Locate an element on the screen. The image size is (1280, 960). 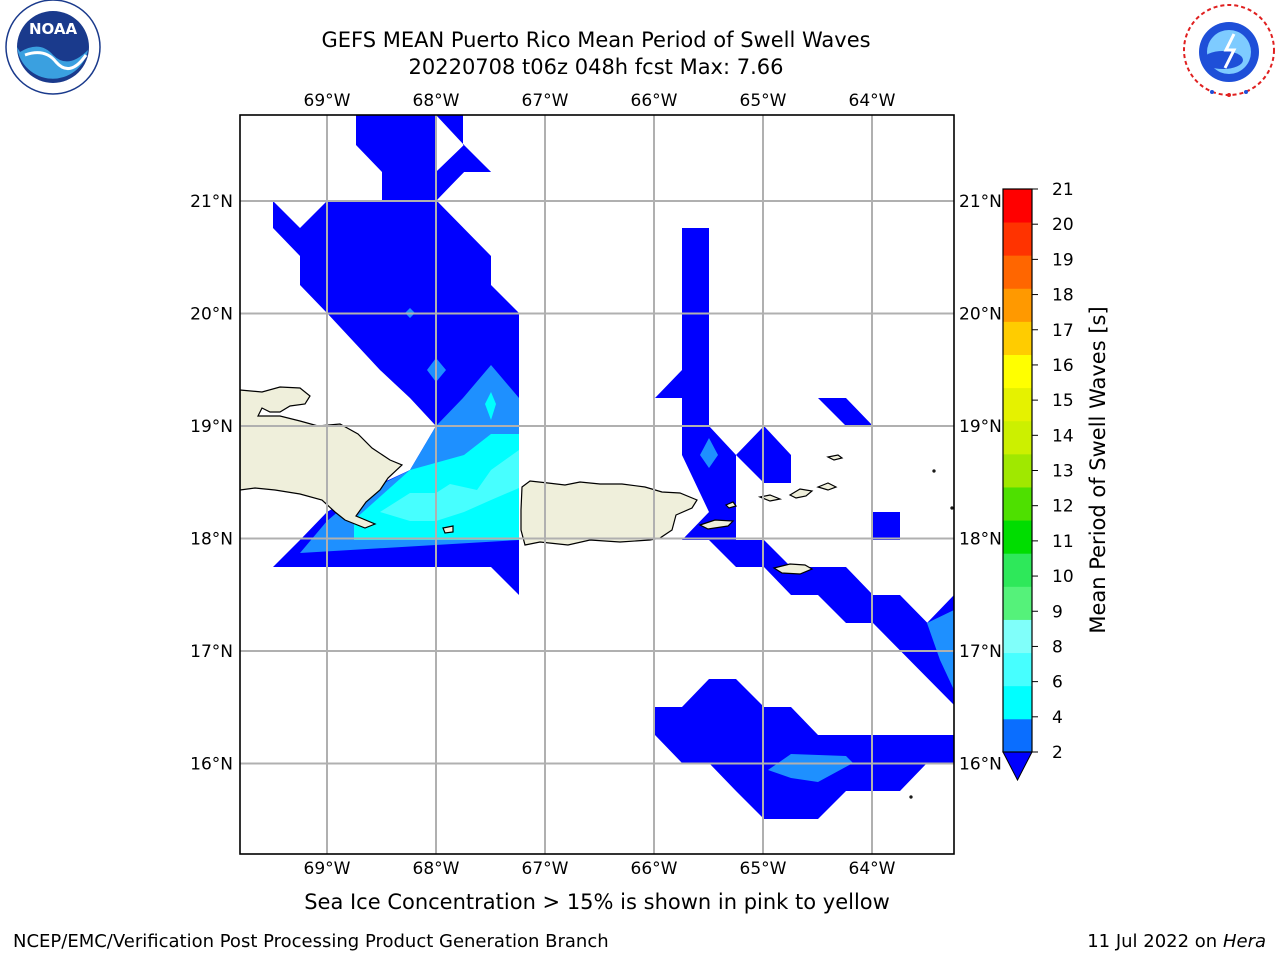
lat-label-left: 17°N is located at coordinates (211, 652).